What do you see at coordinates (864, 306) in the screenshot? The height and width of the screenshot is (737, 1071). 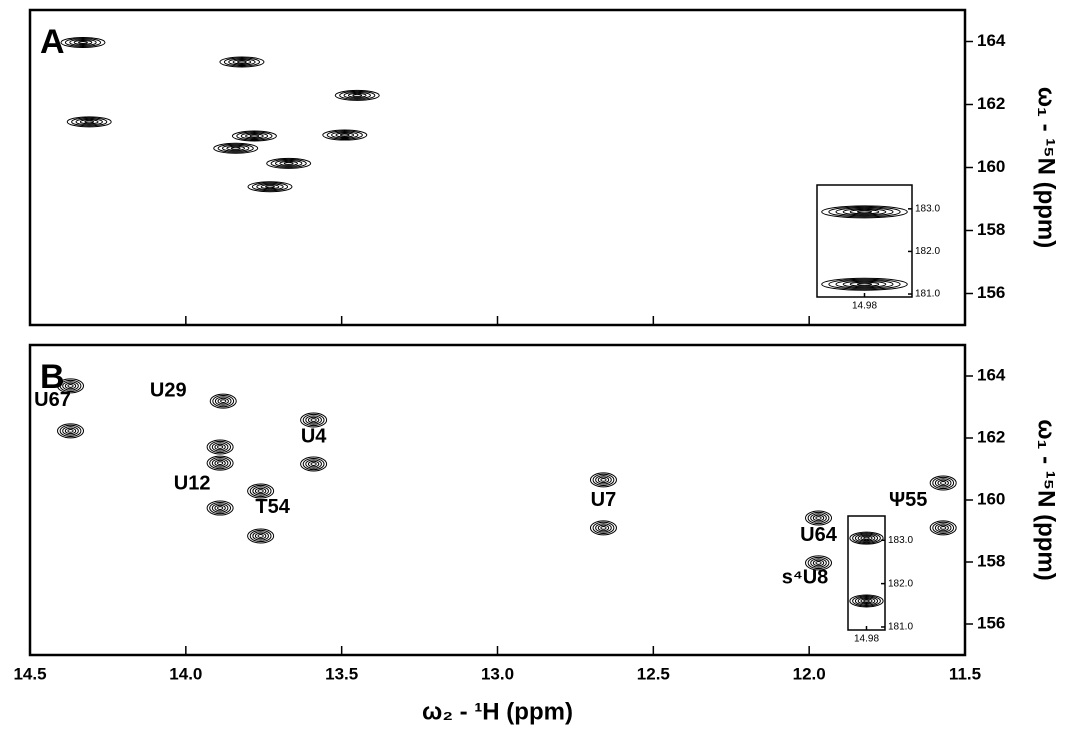 I see `inset-x-tick-label: 14.98` at bounding box center [864, 306].